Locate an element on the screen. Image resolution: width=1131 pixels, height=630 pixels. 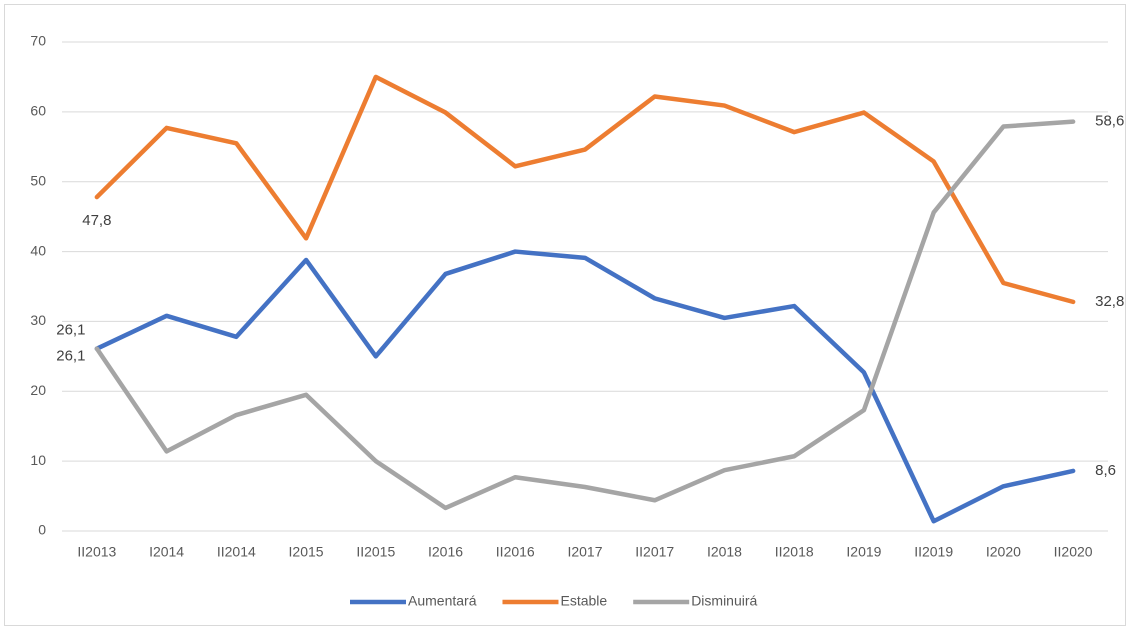
data-label: 47,8 is located at coordinates (96, 220).